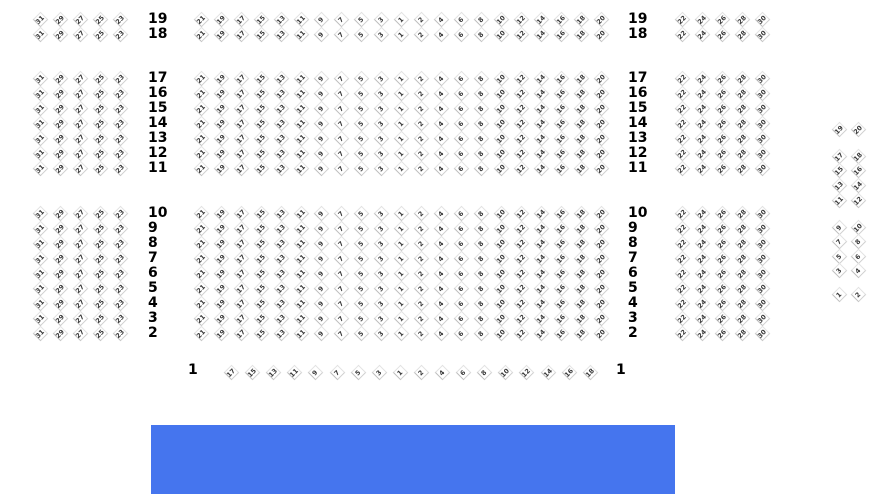 The width and height of the screenshot is (890, 500). I want to click on seat-row-2-29: 29, so click(61, 333).